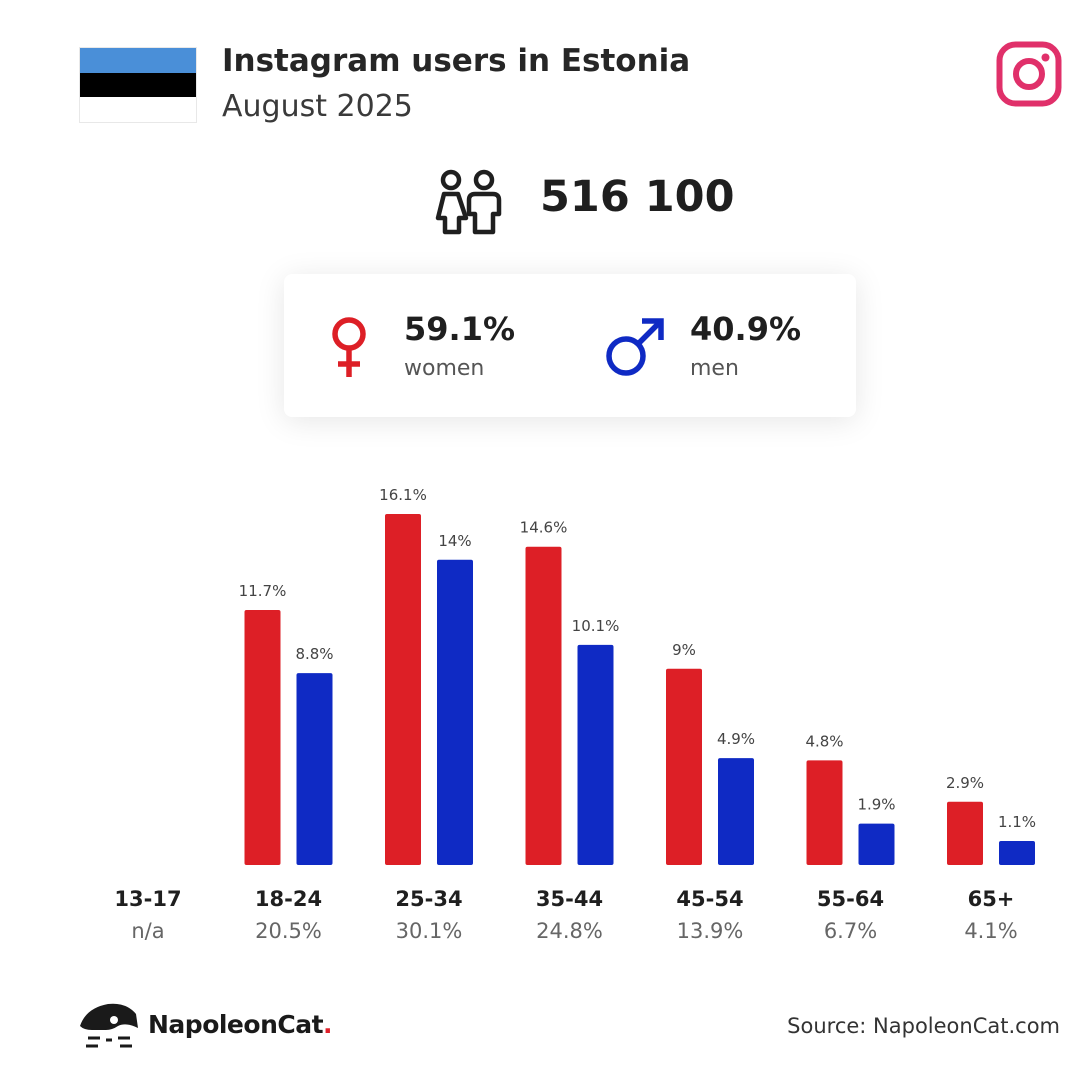 The width and height of the screenshot is (1080, 1080). What do you see at coordinates (923, 1026) in the screenshot?
I see `source-credit: Source: NapoleonCat.com` at bounding box center [923, 1026].